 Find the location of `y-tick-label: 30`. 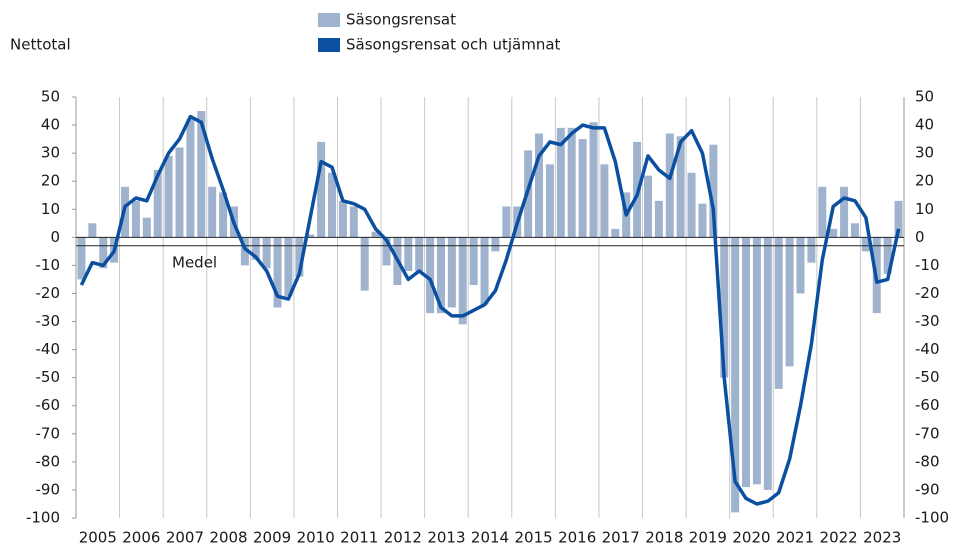

y-tick-label: 30 is located at coordinates (50, 153).